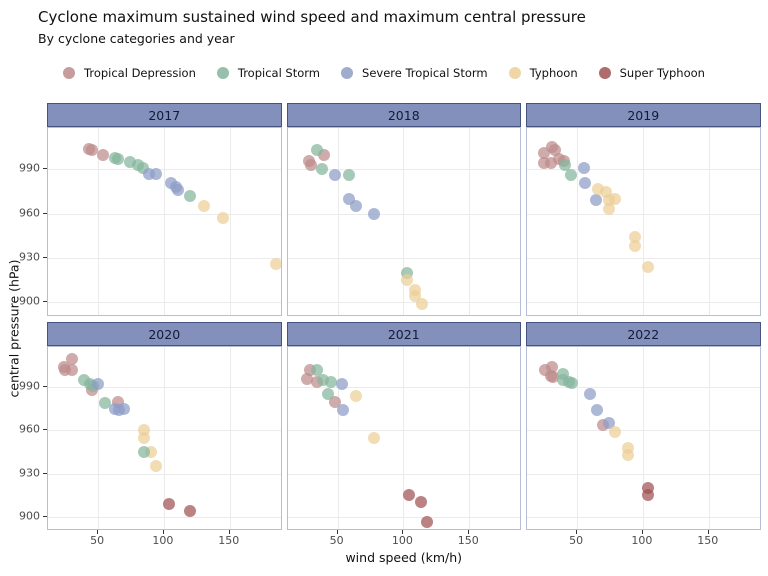 This screenshot has width=768, height=576. I want to click on facet-strip-2019: 2019, so click(643, 115).